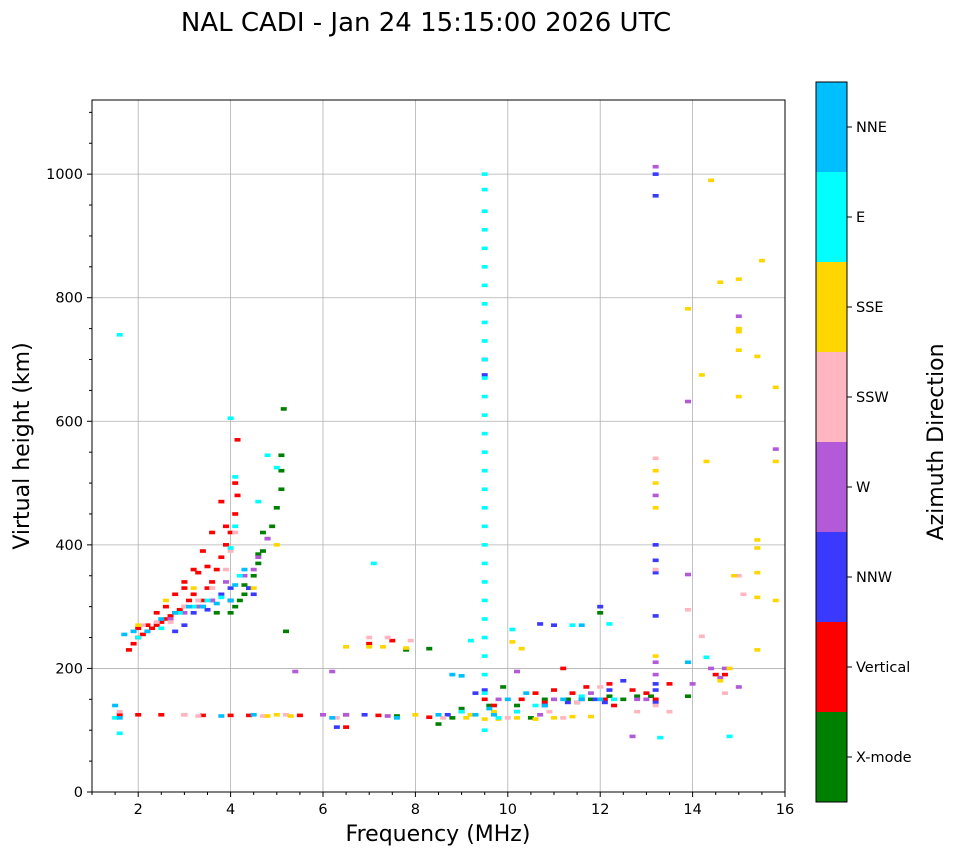 The image size is (958, 857). I want to click on colorbar-frame, so click(831, 442).